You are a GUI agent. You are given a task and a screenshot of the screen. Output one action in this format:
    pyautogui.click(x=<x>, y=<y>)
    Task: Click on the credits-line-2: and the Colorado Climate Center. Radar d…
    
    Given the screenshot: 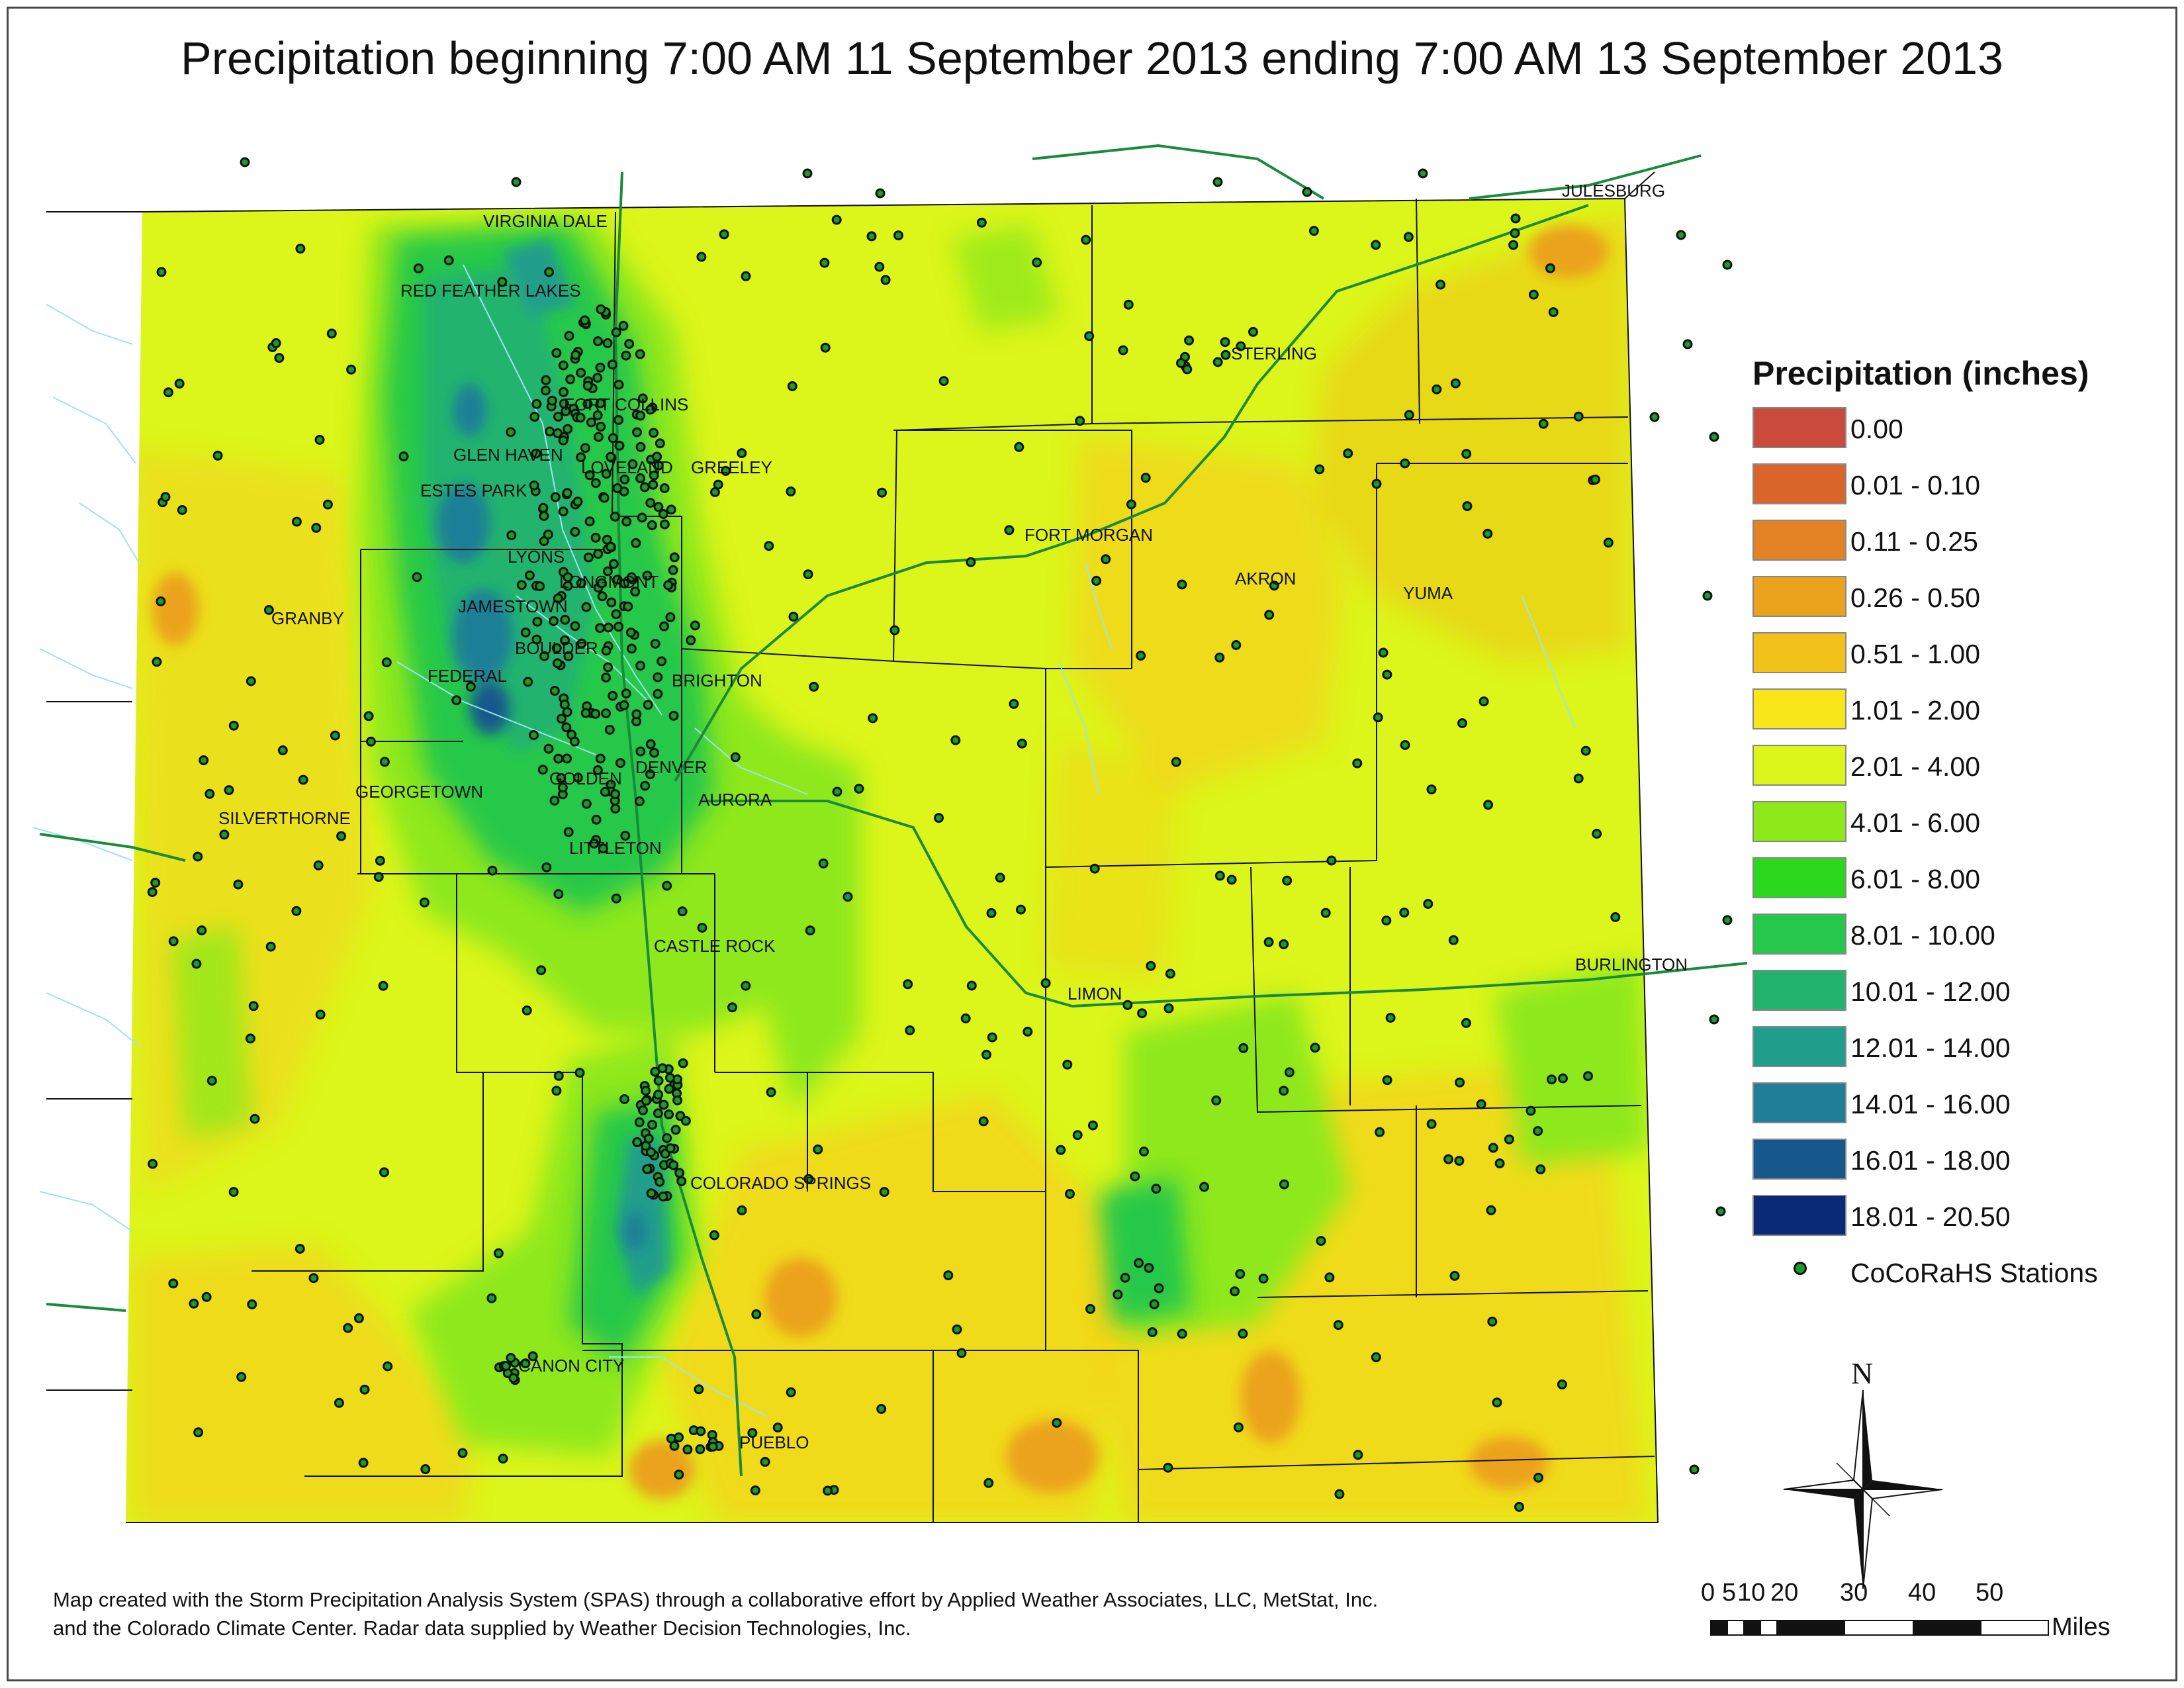 What is the action you would take?
    pyautogui.click(x=482, y=1628)
    